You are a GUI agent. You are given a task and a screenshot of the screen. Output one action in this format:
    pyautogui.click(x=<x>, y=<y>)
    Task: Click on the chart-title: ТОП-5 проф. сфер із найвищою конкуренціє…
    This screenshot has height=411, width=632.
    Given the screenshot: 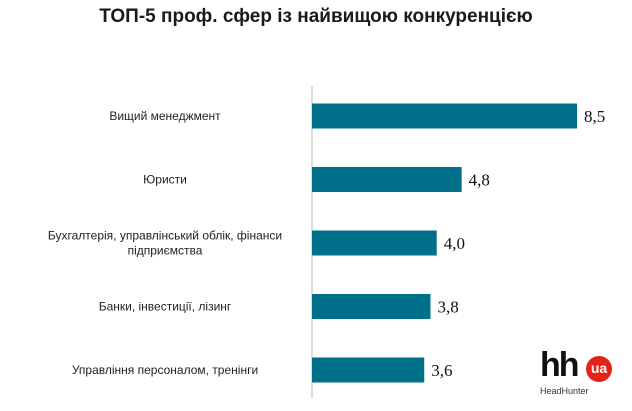 What is the action you would take?
    pyautogui.click(x=316, y=16)
    